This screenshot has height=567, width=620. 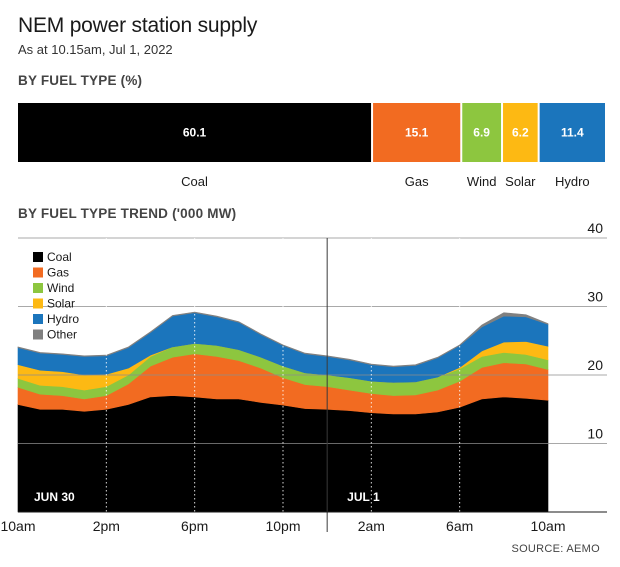 I want to click on bar-segment-gas, so click(x=417, y=132).